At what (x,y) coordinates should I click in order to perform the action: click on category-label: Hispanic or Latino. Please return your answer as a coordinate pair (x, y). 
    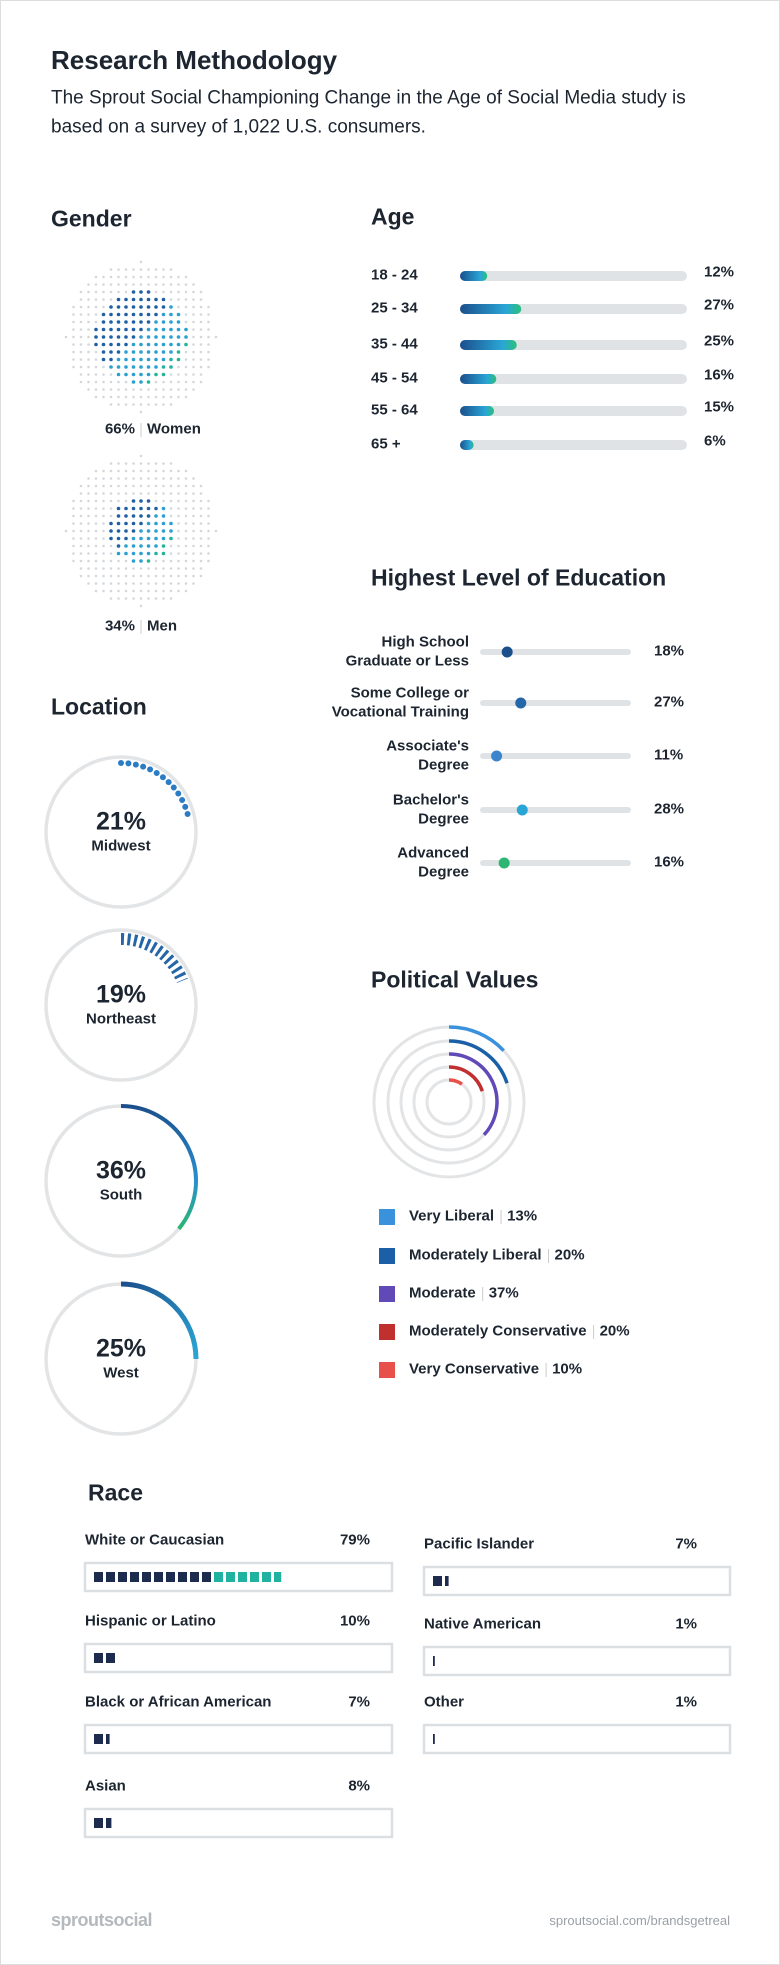
    Looking at the image, I should click on (150, 1621).